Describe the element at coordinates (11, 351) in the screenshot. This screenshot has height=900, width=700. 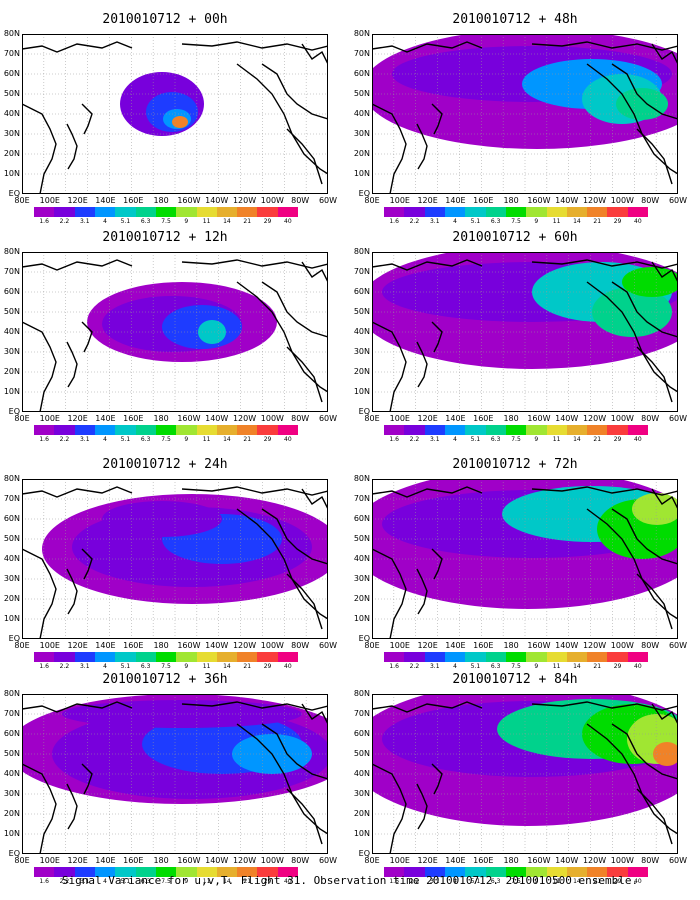
I see `lat-label: 30N` at that location.